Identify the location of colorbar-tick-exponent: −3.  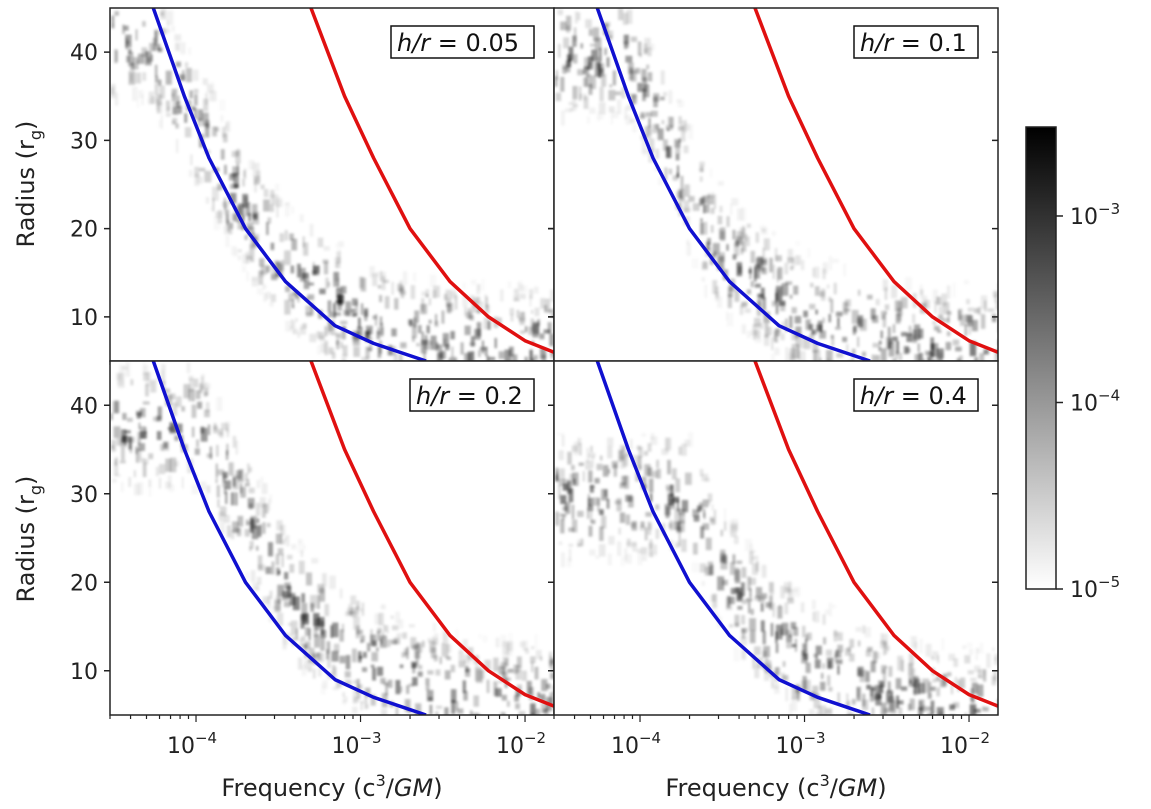
(1109, 209).